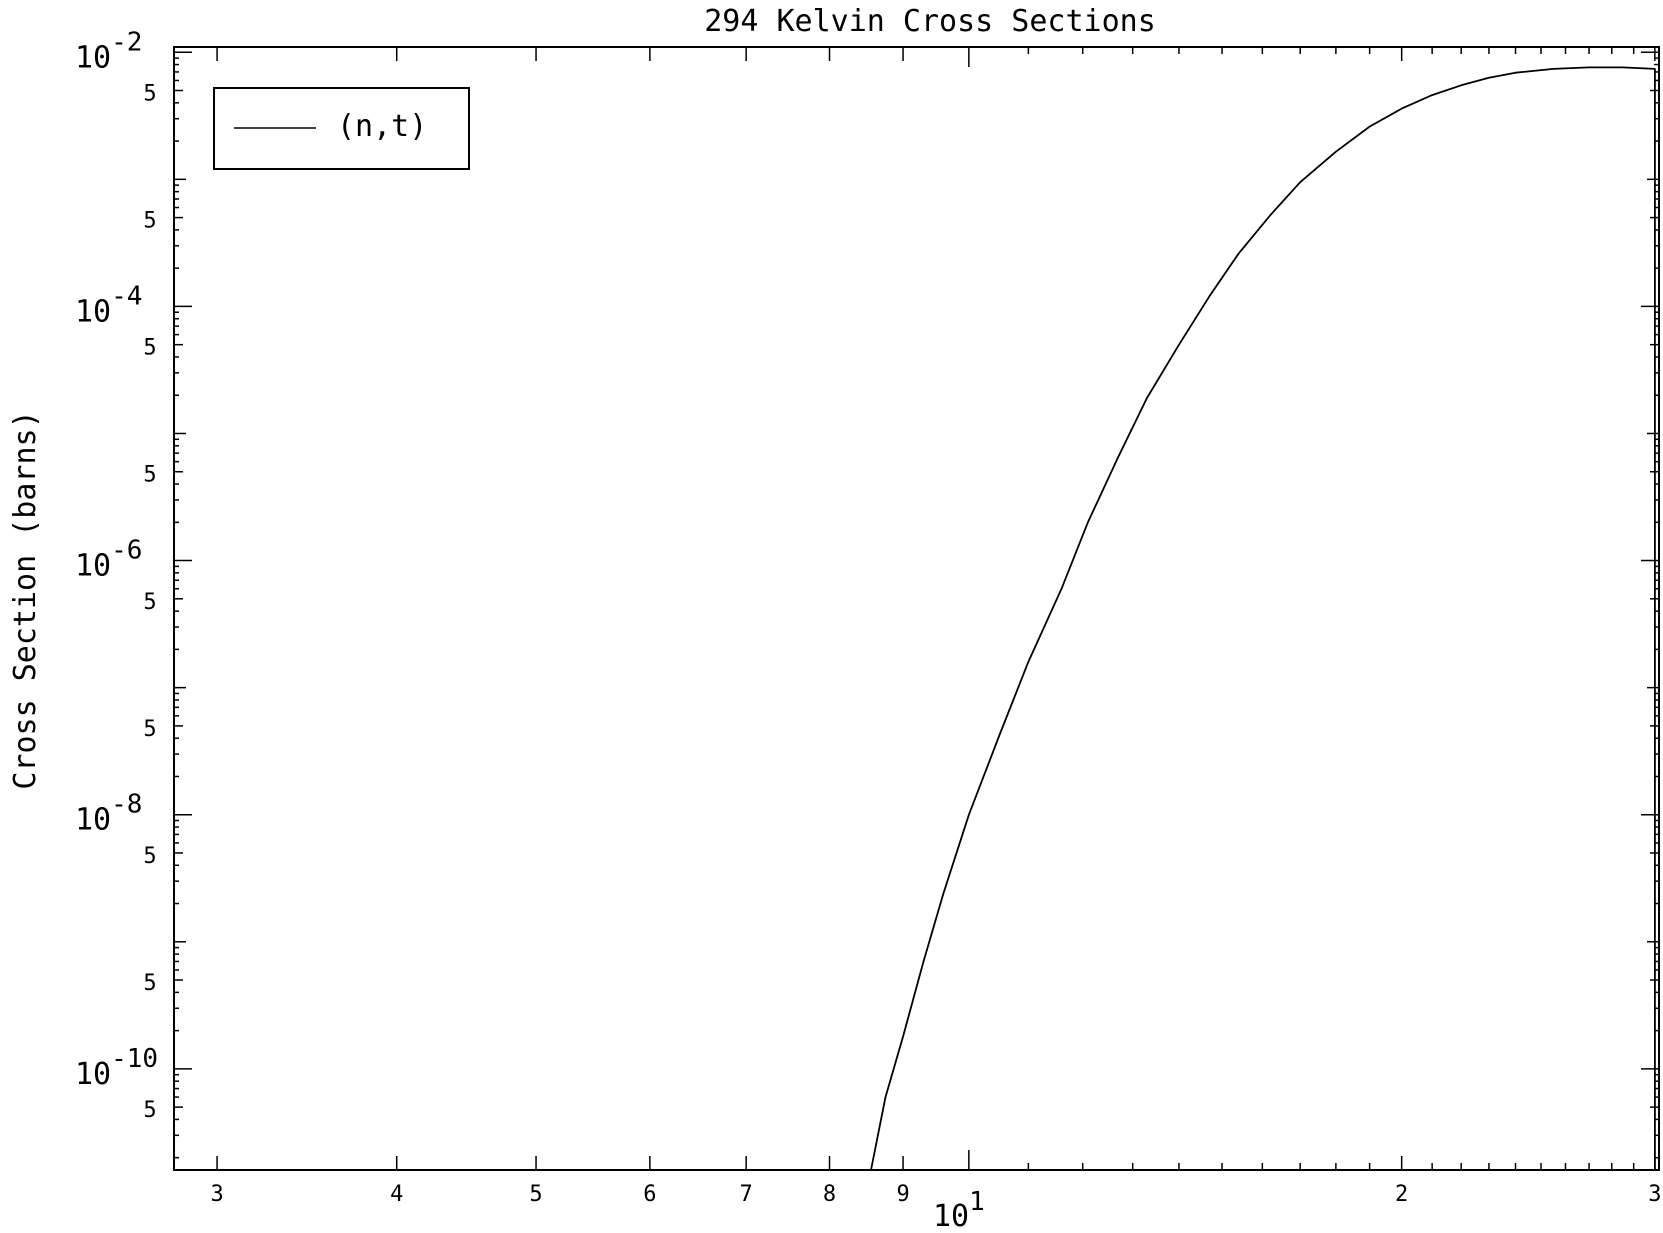 The height and width of the screenshot is (1233, 1663). Describe the element at coordinates (930, 21) in the screenshot. I see `chart-title: 294 Kelvin Cross Sections` at that location.